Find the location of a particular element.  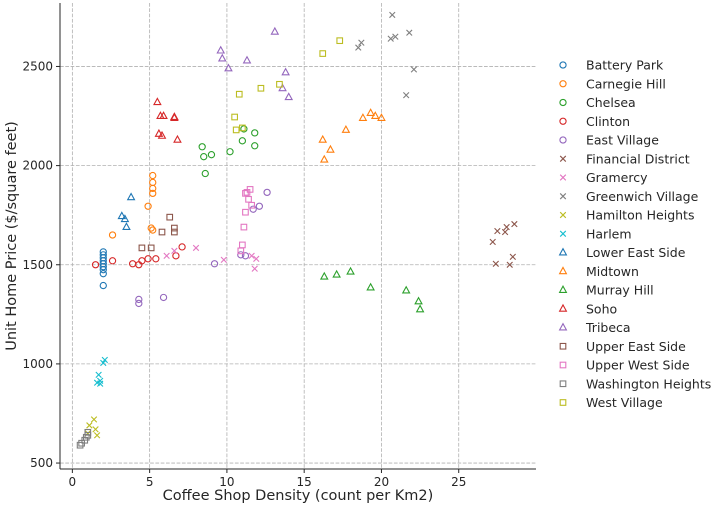

legend-item: Midtown is located at coordinates (598, 271).